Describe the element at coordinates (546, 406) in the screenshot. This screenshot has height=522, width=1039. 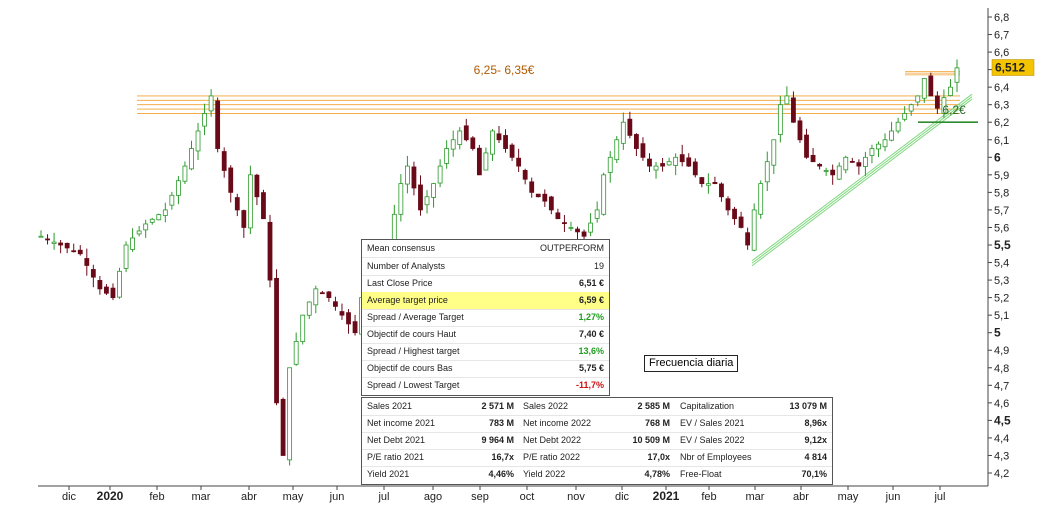
I see `financials-label: Sales 2022` at that location.